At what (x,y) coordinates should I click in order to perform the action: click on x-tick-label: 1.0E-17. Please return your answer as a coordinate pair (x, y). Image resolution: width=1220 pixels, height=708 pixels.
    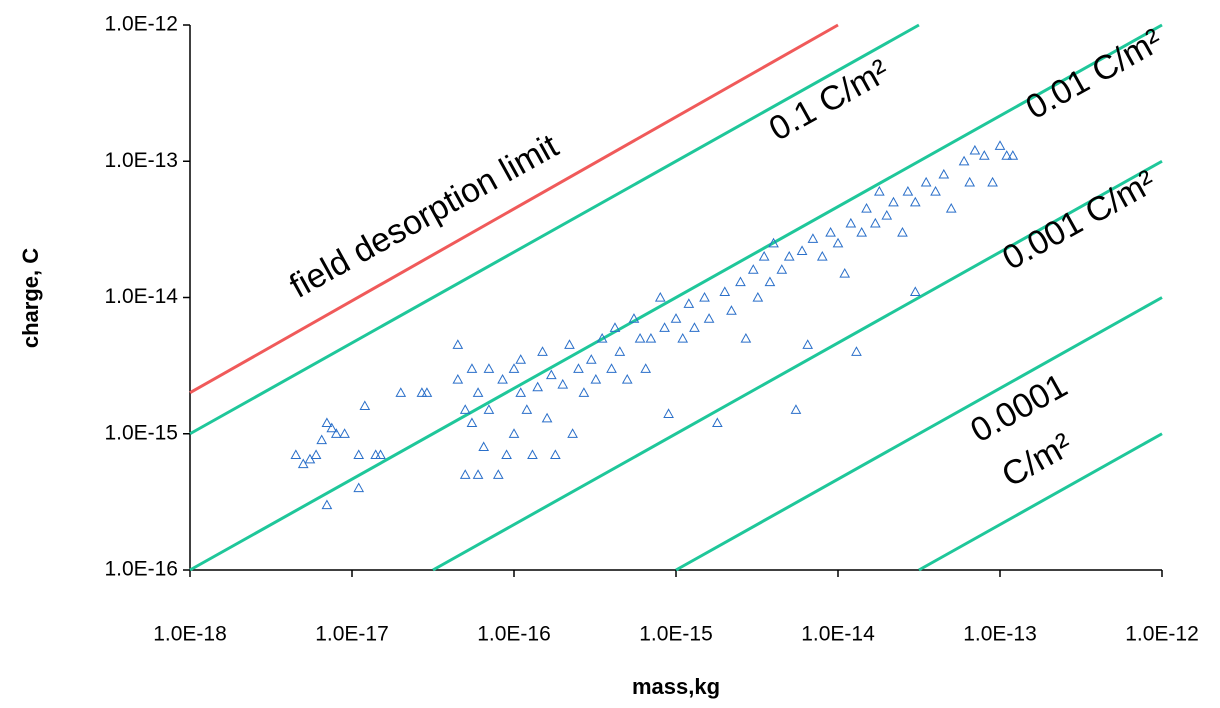
    Looking at the image, I should click on (352, 634).